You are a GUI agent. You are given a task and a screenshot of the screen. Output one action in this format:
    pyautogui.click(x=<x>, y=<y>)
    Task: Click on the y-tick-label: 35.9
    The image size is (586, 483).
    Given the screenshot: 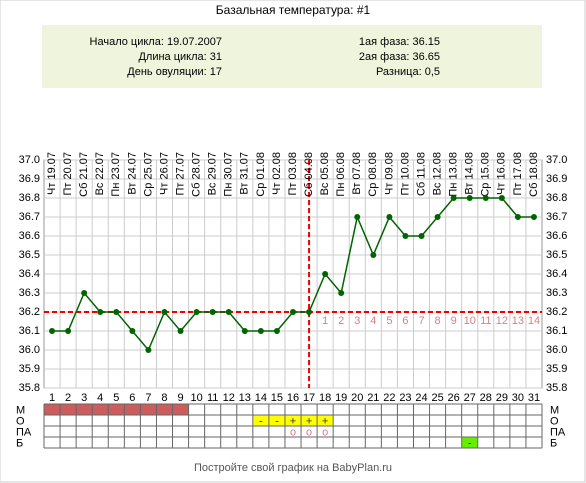 What is the action you would take?
    pyautogui.click(x=29, y=369)
    